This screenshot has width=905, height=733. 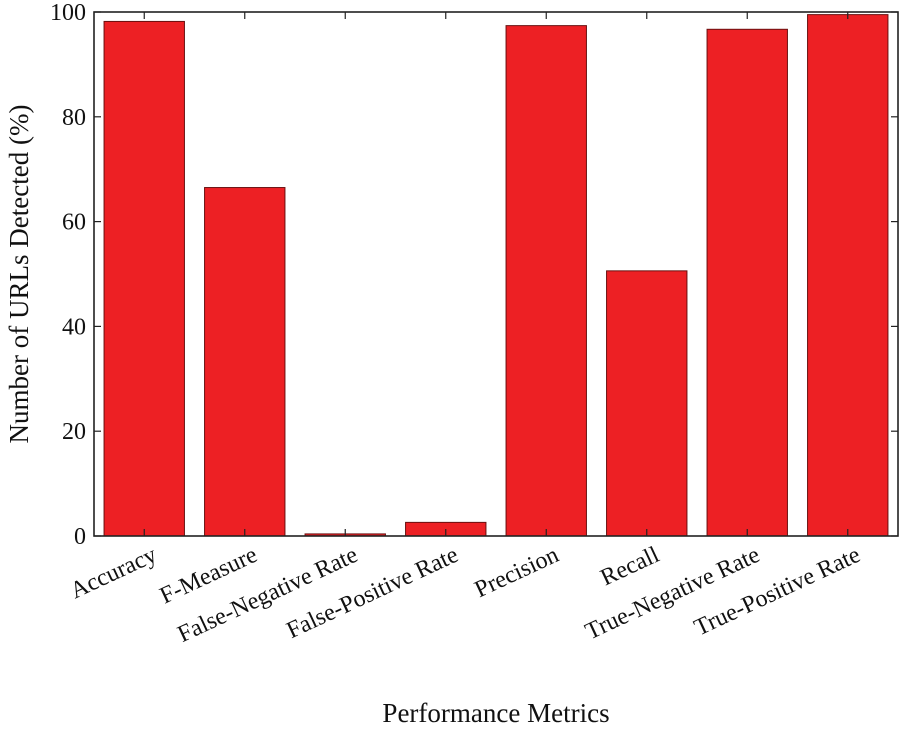 I want to click on bar-recall, so click(x=647, y=403).